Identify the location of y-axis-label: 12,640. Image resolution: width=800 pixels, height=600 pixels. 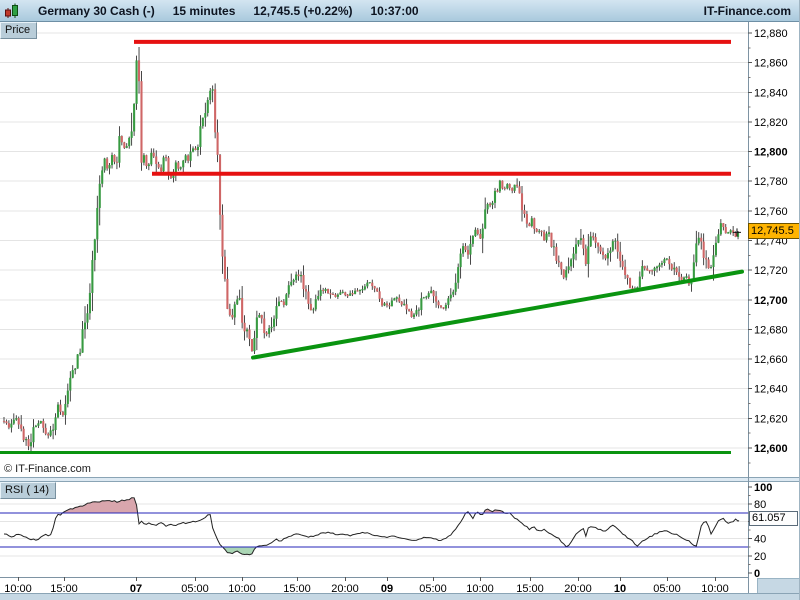
(771, 390).